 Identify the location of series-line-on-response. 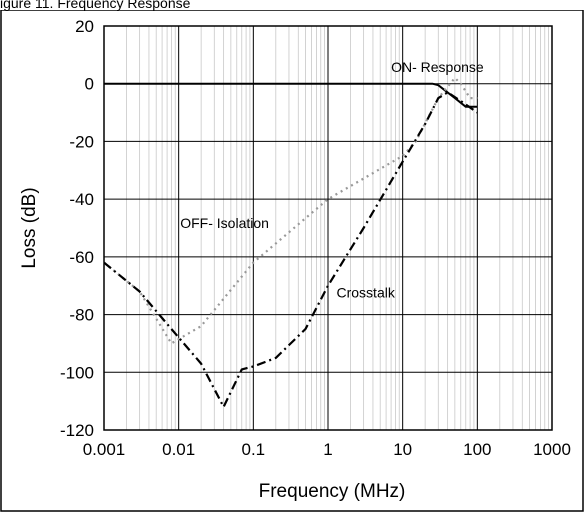
(291, 95).